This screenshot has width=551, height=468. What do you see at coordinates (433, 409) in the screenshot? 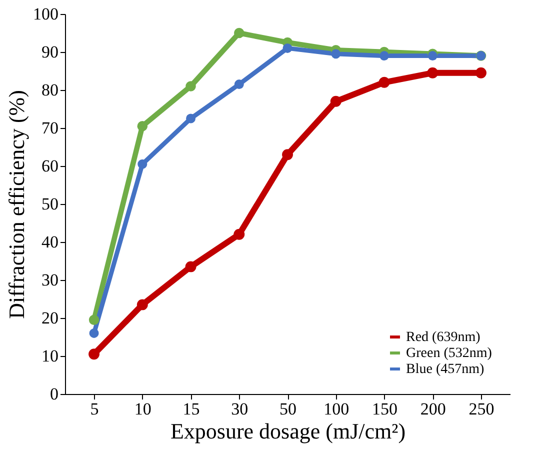
I see `x-tick-label: 200` at bounding box center [433, 409].